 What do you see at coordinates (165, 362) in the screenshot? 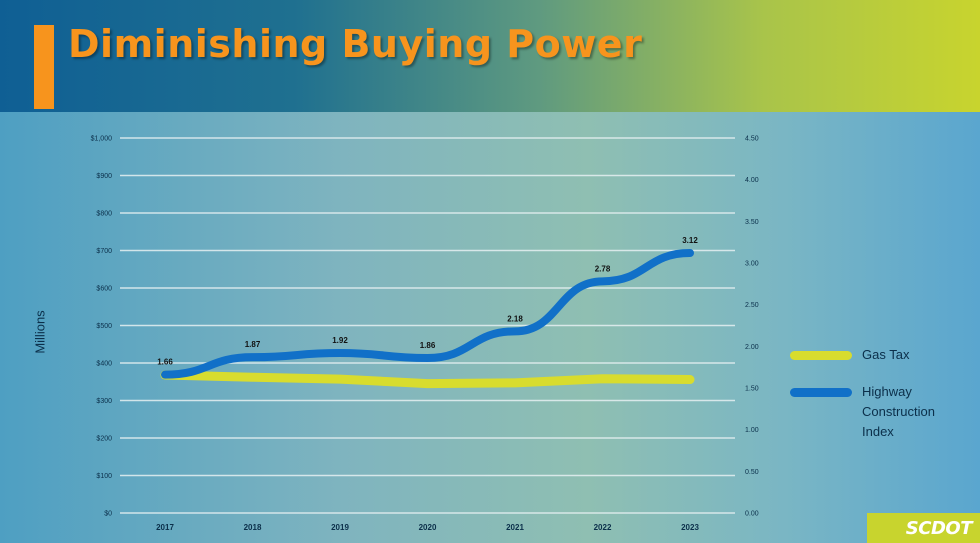
I see `data-label-highway-index: 1.66` at bounding box center [165, 362].